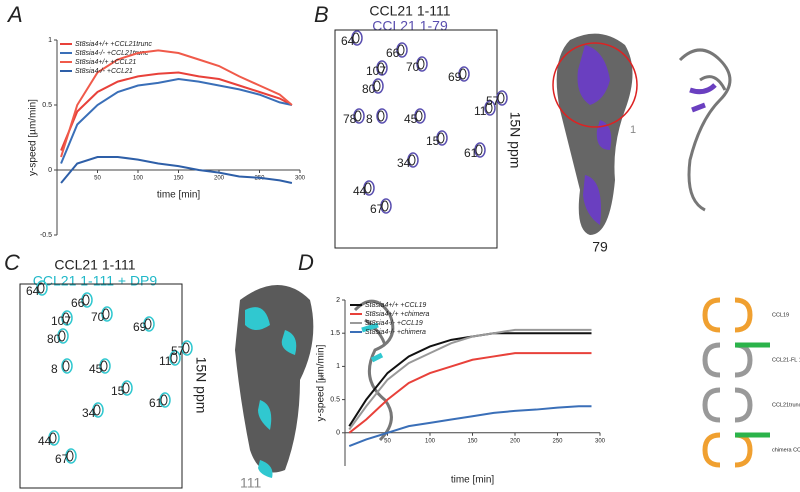 The width and height of the screenshot is (800, 492). I want to click on legend-label: St8sia4-/- +CCL21, so click(104, 71).